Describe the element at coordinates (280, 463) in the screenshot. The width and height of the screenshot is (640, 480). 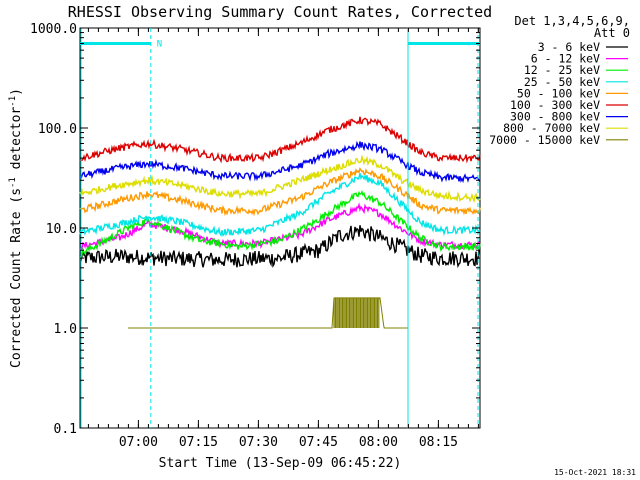
I see `x-axis-label: Start Time (13-Sep-09 06:45:22)` at that location.